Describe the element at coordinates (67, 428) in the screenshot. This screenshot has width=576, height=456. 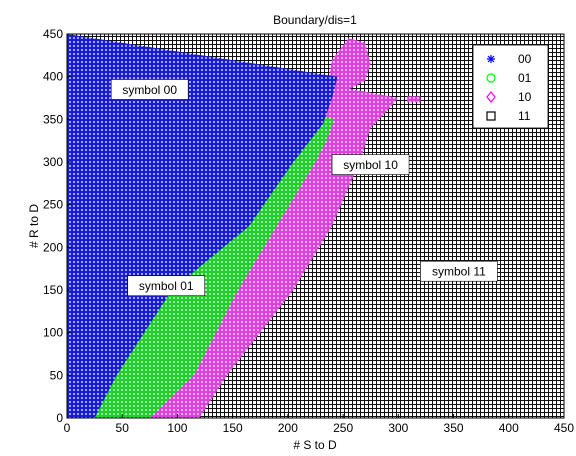
I see `x-tick-label: 0` at that location.